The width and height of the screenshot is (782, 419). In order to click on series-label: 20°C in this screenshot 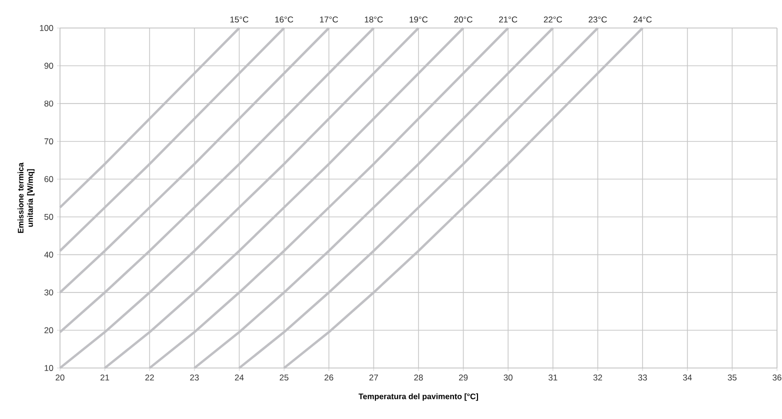, I will do `click(463, 19)`.